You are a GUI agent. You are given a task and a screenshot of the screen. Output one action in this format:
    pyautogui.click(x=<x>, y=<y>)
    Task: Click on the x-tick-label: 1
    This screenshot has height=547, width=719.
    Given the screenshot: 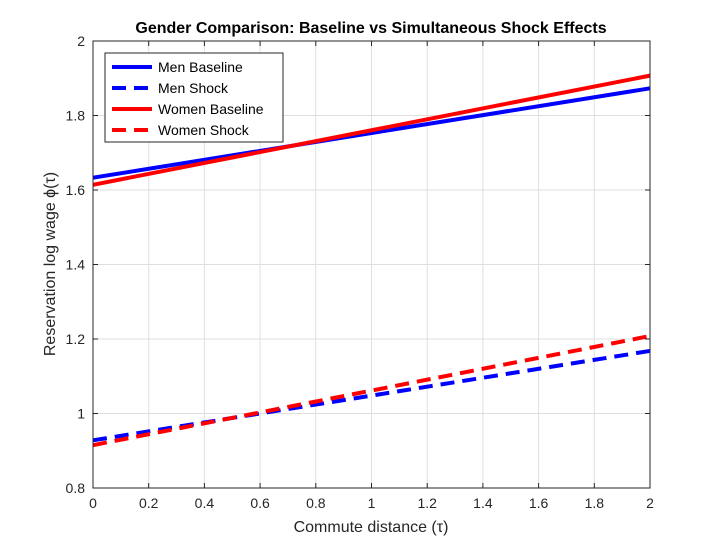 What is the action you would take?
    pyautogui.click(x=372, y=503)
    